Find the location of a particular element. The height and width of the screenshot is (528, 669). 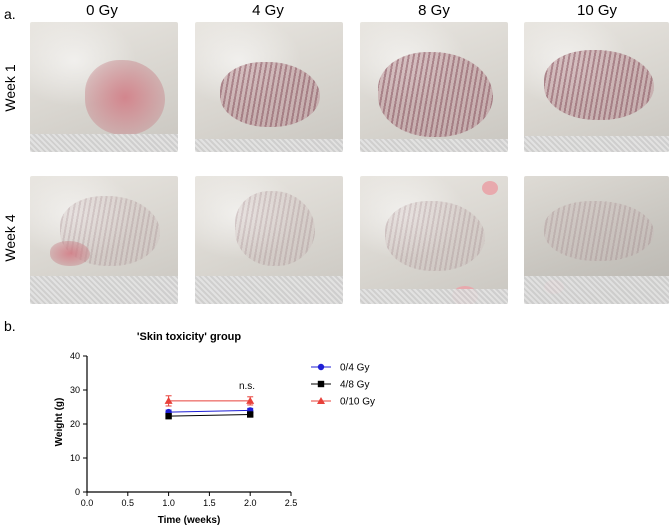

x-tick-label: 0.0 is located at coordinates (87, 503).